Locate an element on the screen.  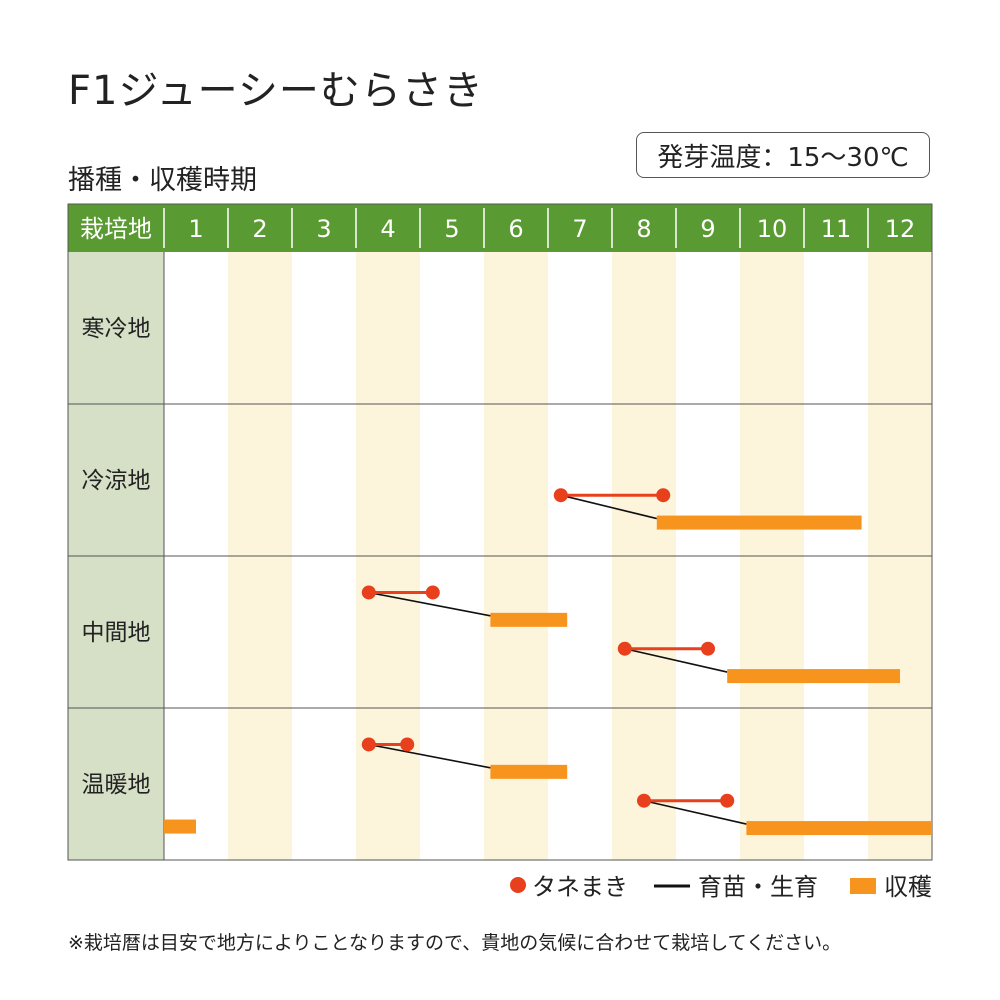
legend-harvest-label: 収穫 is located at coordinates (908, 887).